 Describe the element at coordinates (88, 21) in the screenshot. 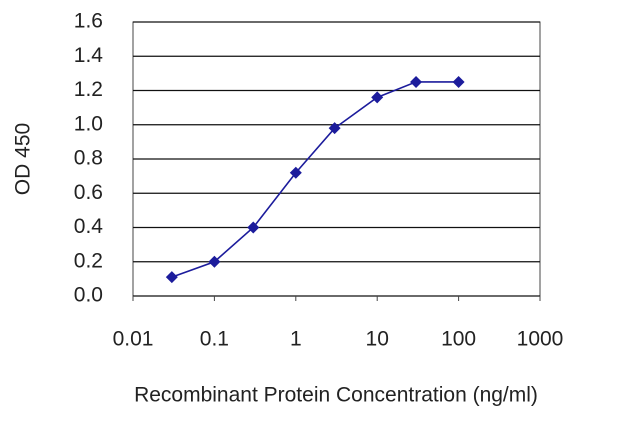

I see `y-tick-label: 1.6` at that location.